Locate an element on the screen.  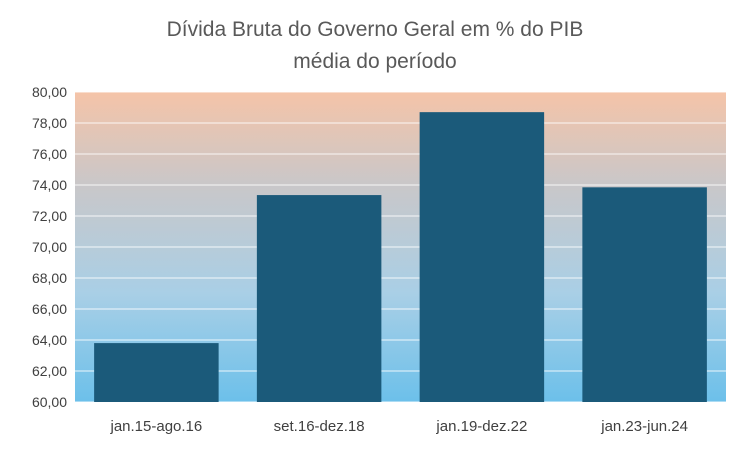
chart-subtitle: média do período is located at coordinates (375, 61).